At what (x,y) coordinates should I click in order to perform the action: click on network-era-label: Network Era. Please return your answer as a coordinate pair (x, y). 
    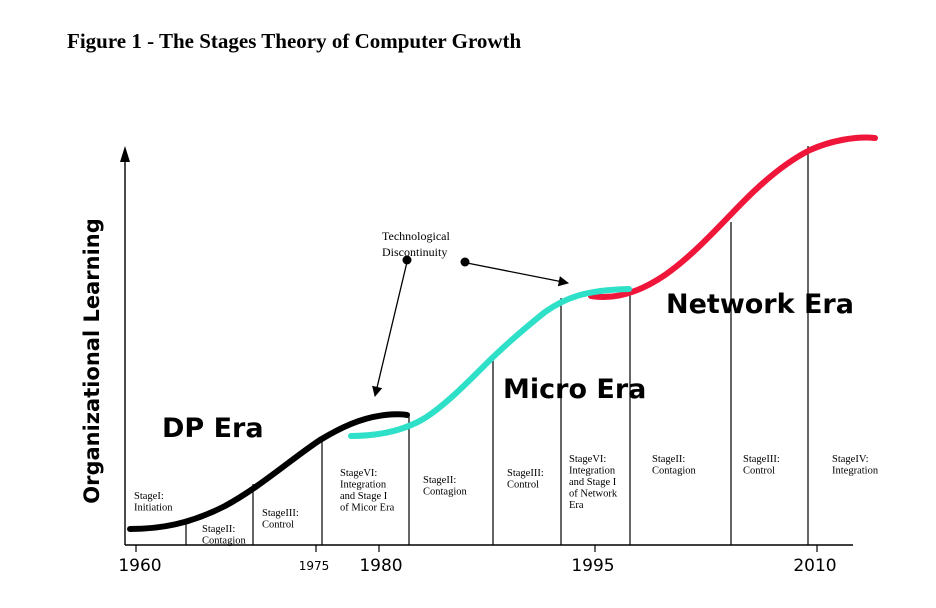
    Looking at the image, I should click on (760, 304).